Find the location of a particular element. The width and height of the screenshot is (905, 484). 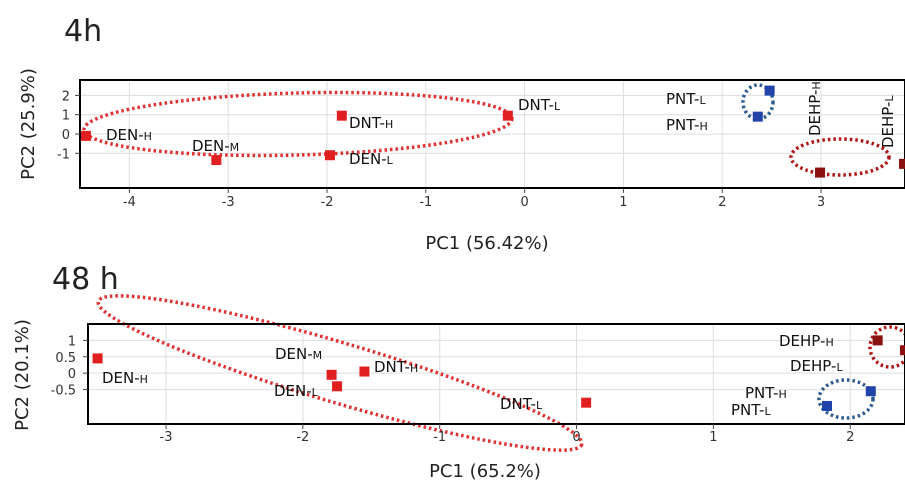

den-dnt-cluster-ellipse is located at coordinates (298, 124).